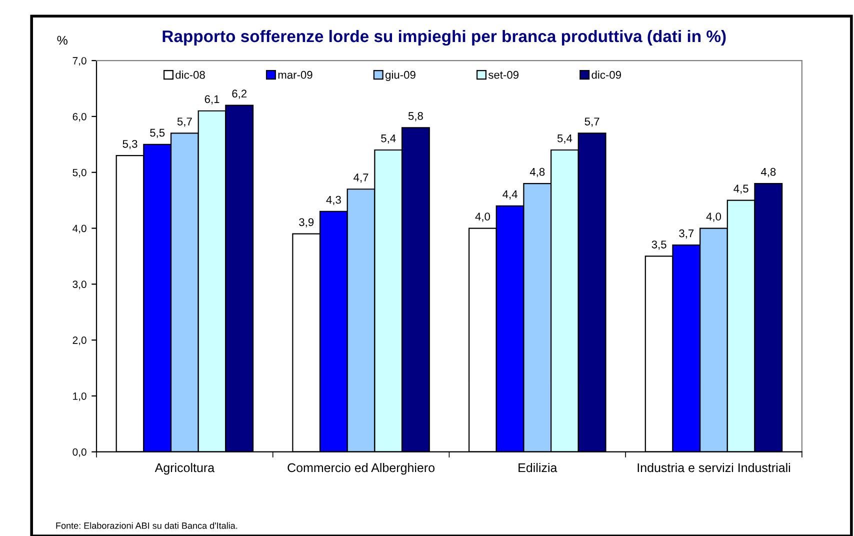 The image size is (854, 536). I want to click on legend-label: set-09, so click(503, 74).